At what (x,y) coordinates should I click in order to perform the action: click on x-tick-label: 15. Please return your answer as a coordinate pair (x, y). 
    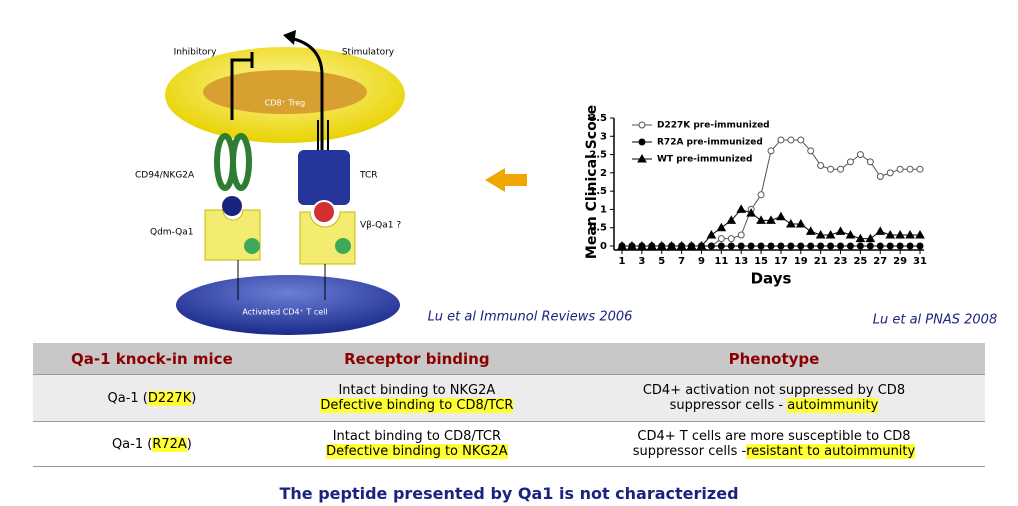
    Looking at the image, I should click on (761, 261).